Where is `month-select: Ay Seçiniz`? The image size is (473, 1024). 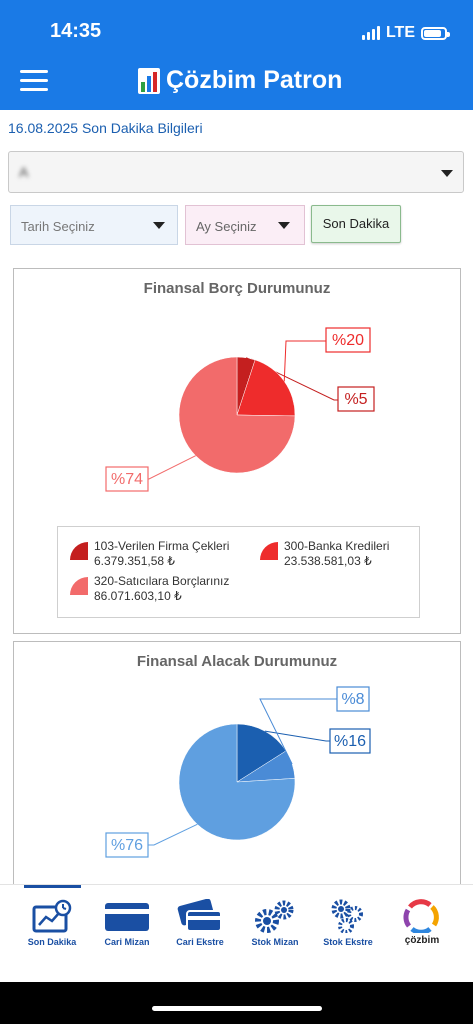 month-select: Ay Seçiniz is located at coordinates (245, 225).